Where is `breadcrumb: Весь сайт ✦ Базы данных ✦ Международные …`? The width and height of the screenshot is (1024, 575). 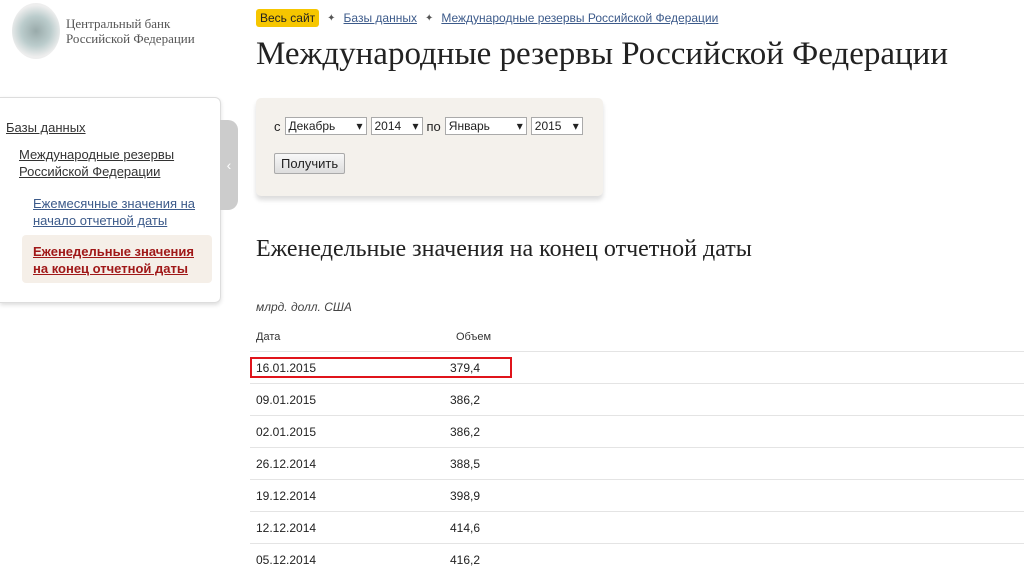
breadcrumb: Весь сайт ✦ Базы данных ✦ Международные … is located at coordinates (487, 18).